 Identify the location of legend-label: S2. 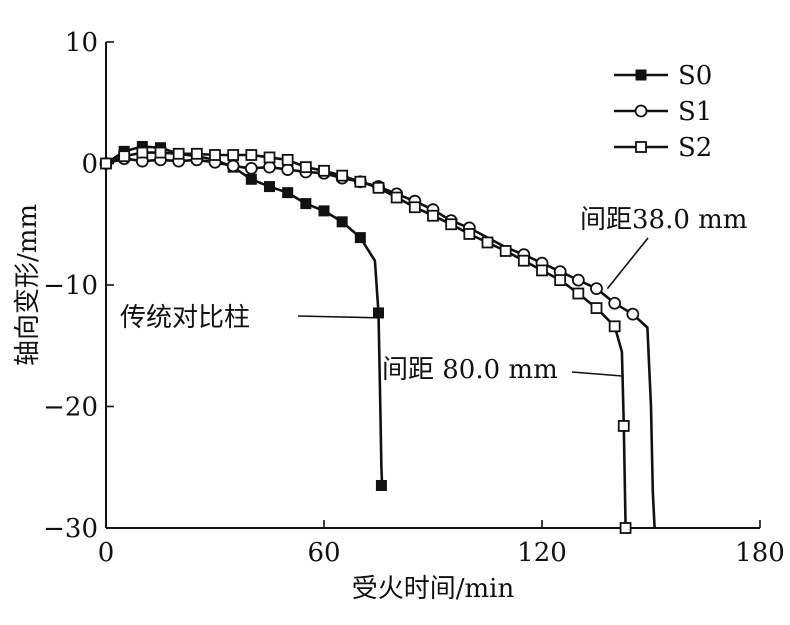
(695, 148).